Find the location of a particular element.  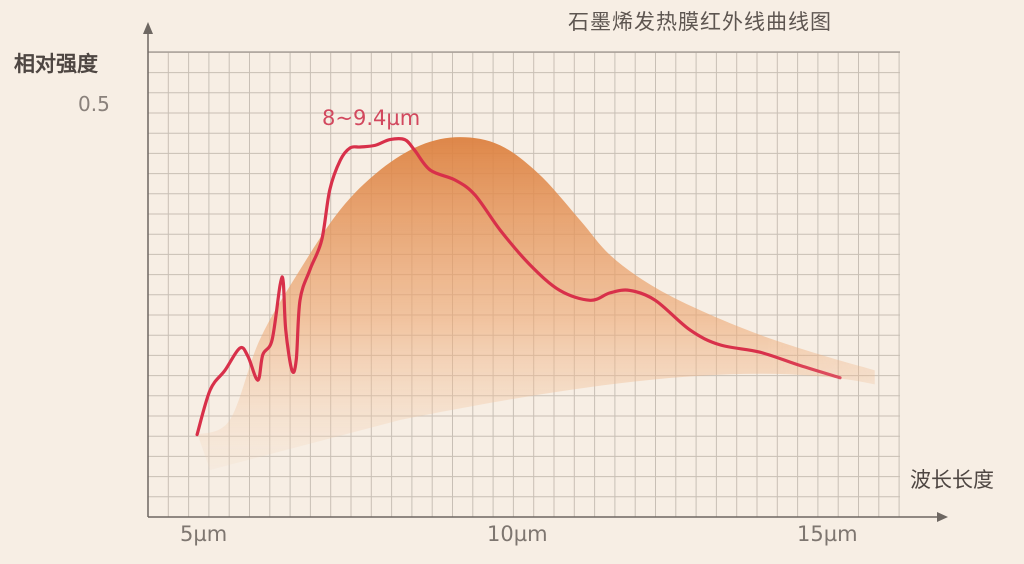

y-tick-label: 0.5 is located at coordinates (94, 104).